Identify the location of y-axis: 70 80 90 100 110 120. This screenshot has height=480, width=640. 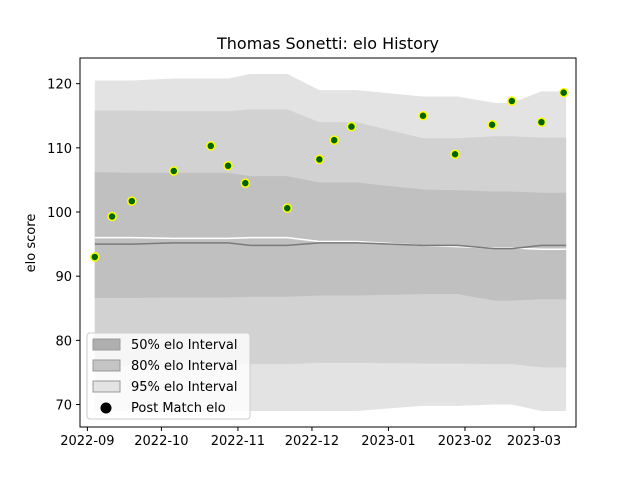
(63, 246).